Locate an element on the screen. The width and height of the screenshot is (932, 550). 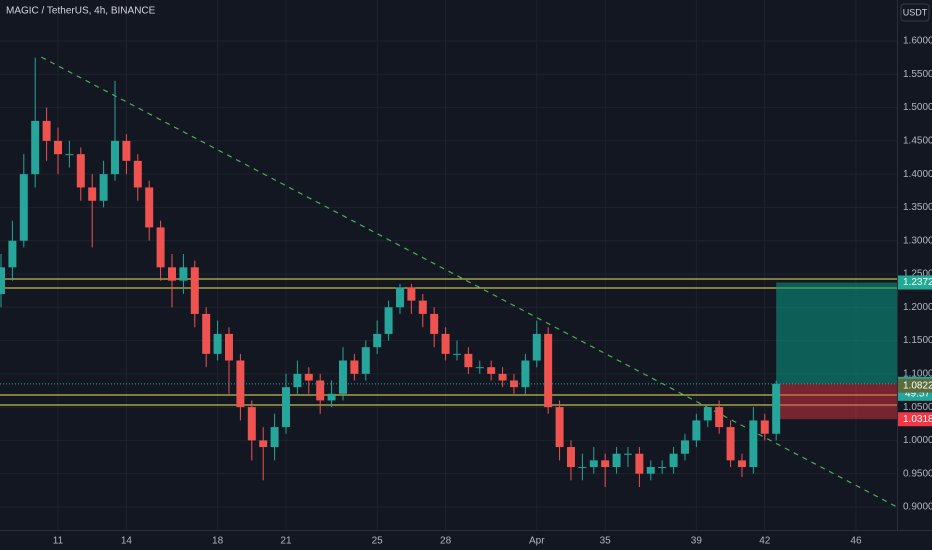
chart-title: MAGIC / TetherUS, 4h, BINANCE is located at coordinates (81, 11).